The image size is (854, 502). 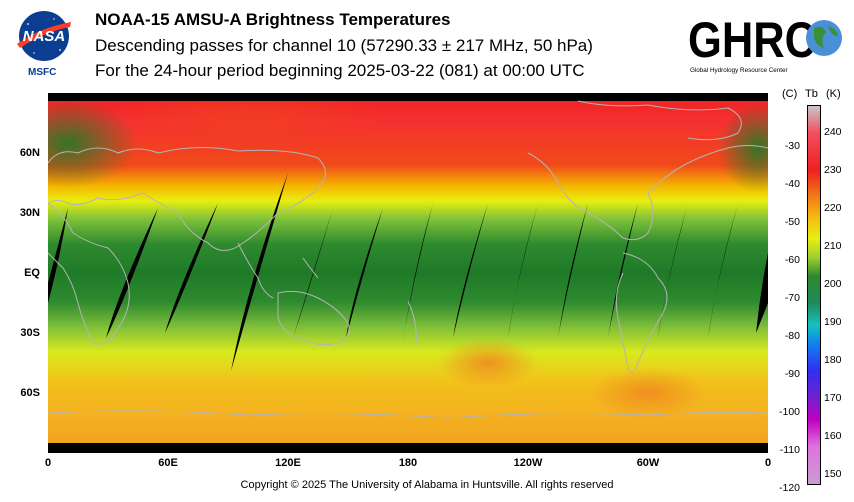 What do you see at coordinates (48, 463) in the screenshot?
I see `lon-label-0: 0` at bounding box center [48, 463].